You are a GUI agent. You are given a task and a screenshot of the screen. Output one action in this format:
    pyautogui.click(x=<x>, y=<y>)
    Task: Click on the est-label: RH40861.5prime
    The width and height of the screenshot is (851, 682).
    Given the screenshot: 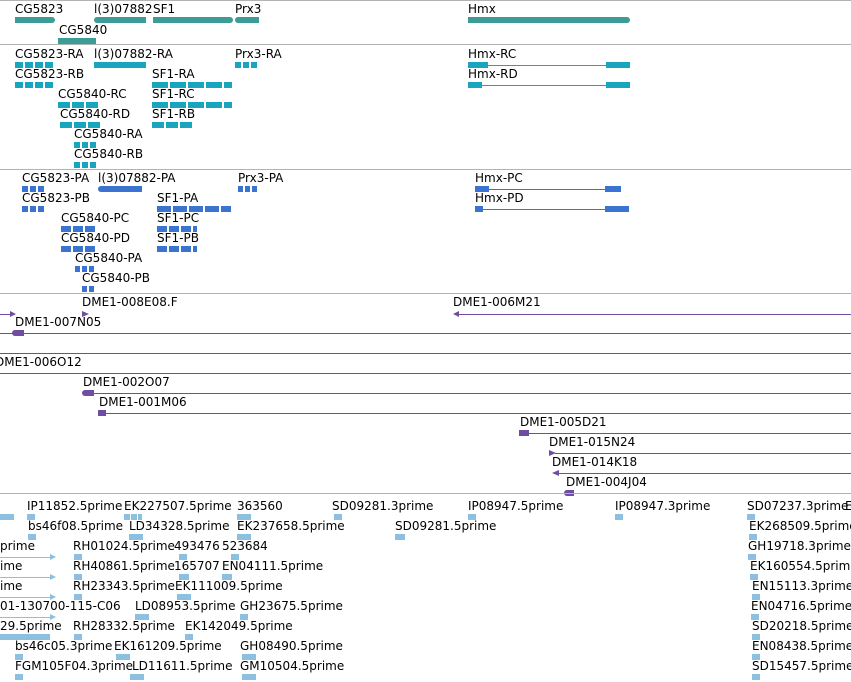 What is the action you would take?
    pyautogui.click(x=124, y=566)
    